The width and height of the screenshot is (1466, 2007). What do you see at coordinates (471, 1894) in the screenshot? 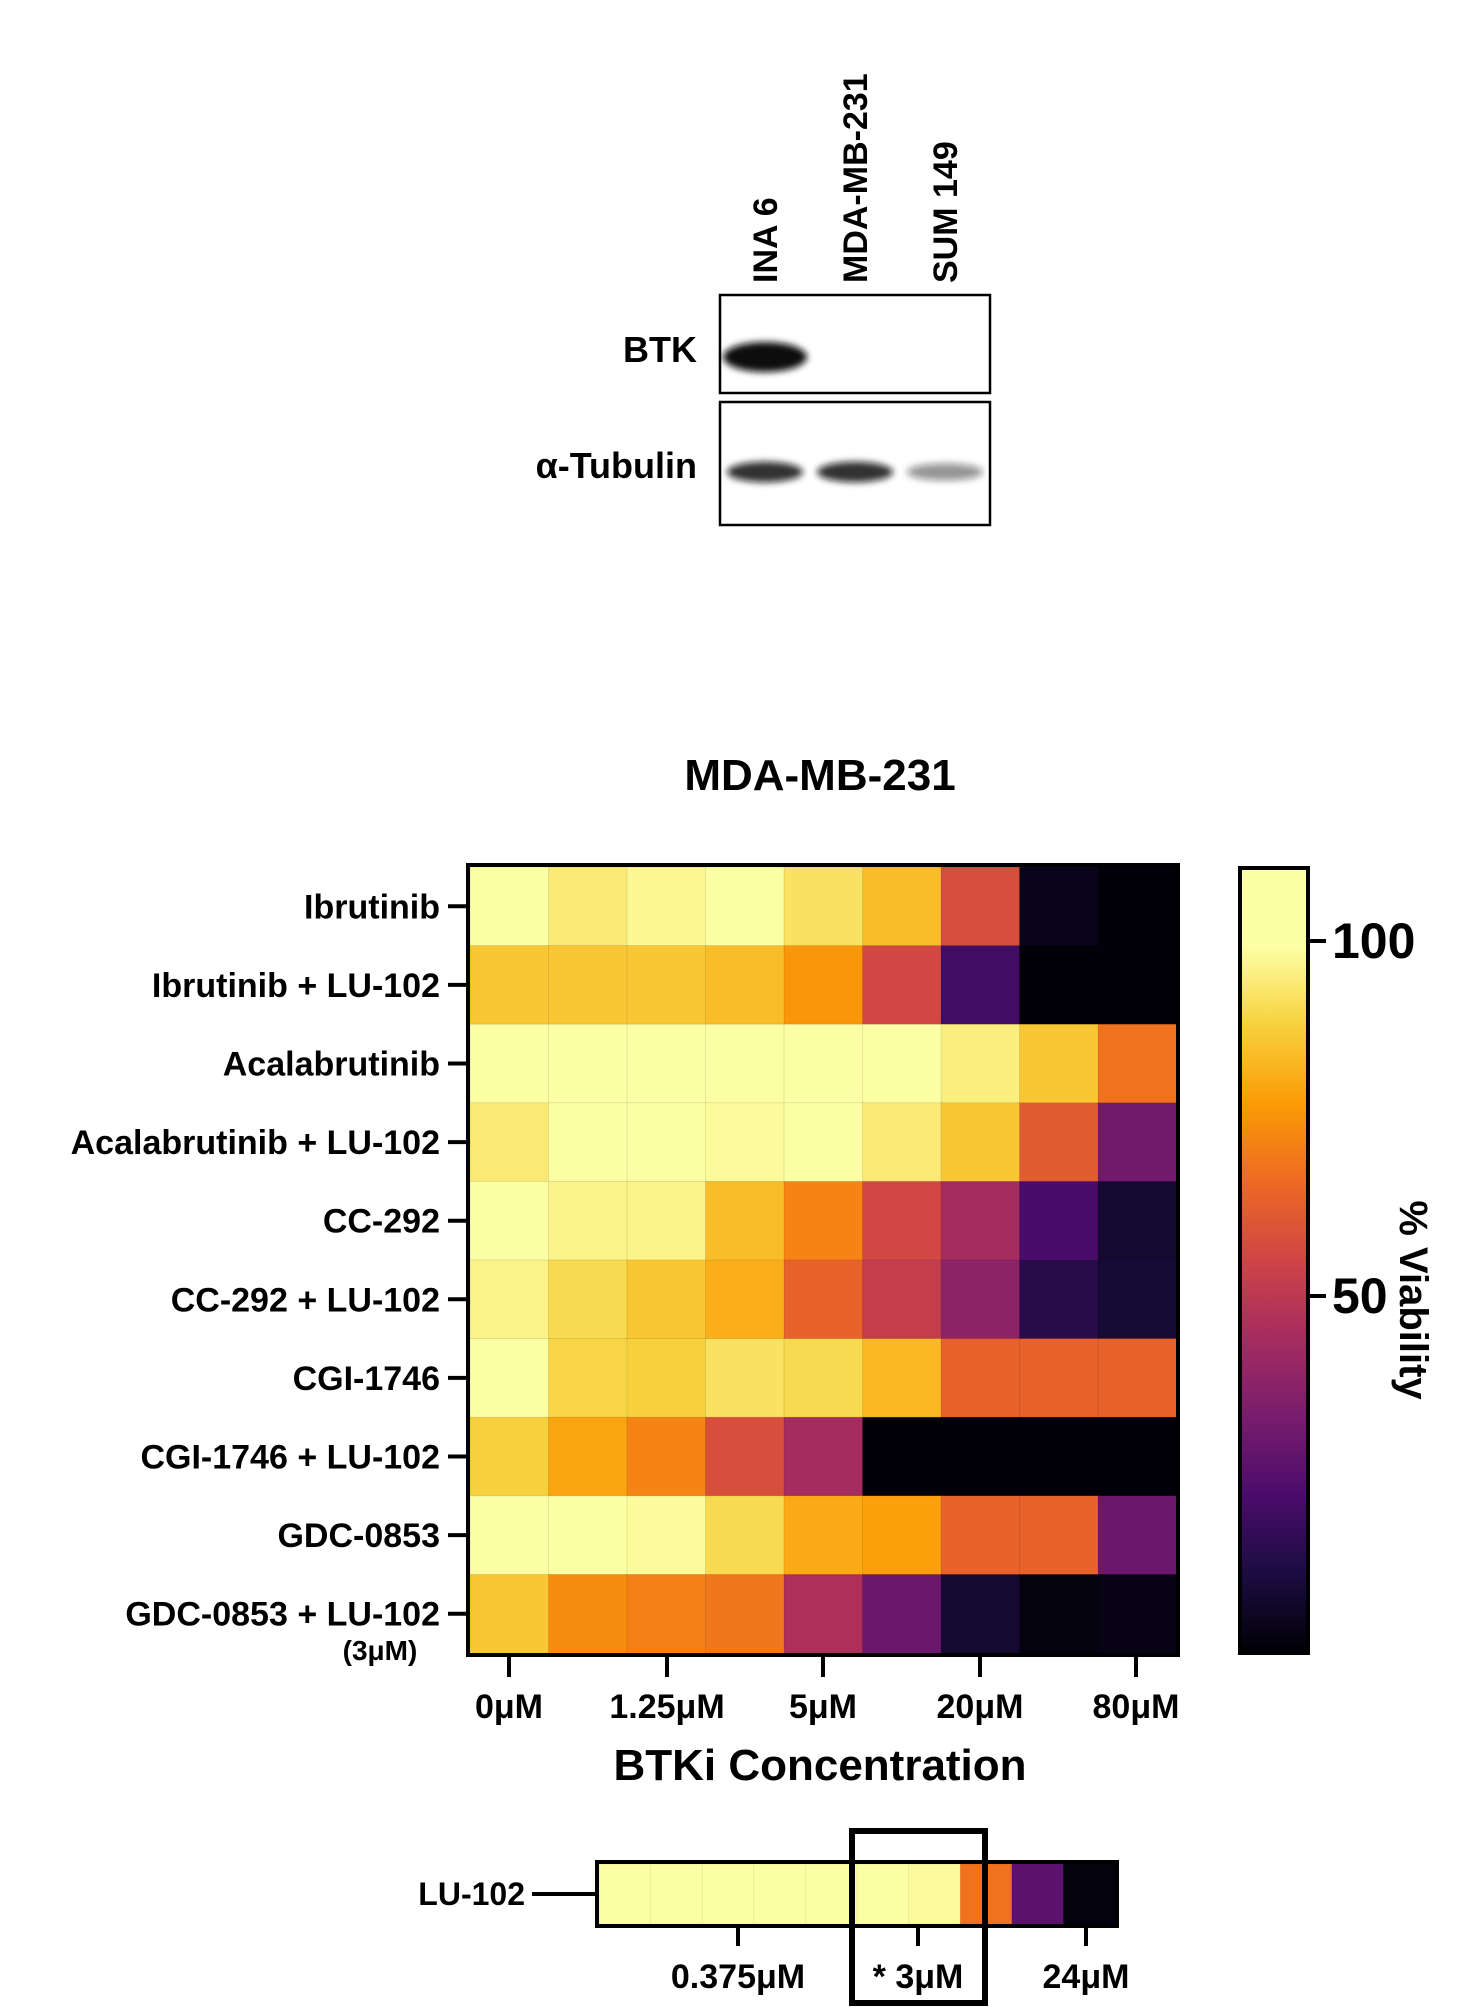
I see `strip-row-label: LU-102` at bounding box center [471, 1894].